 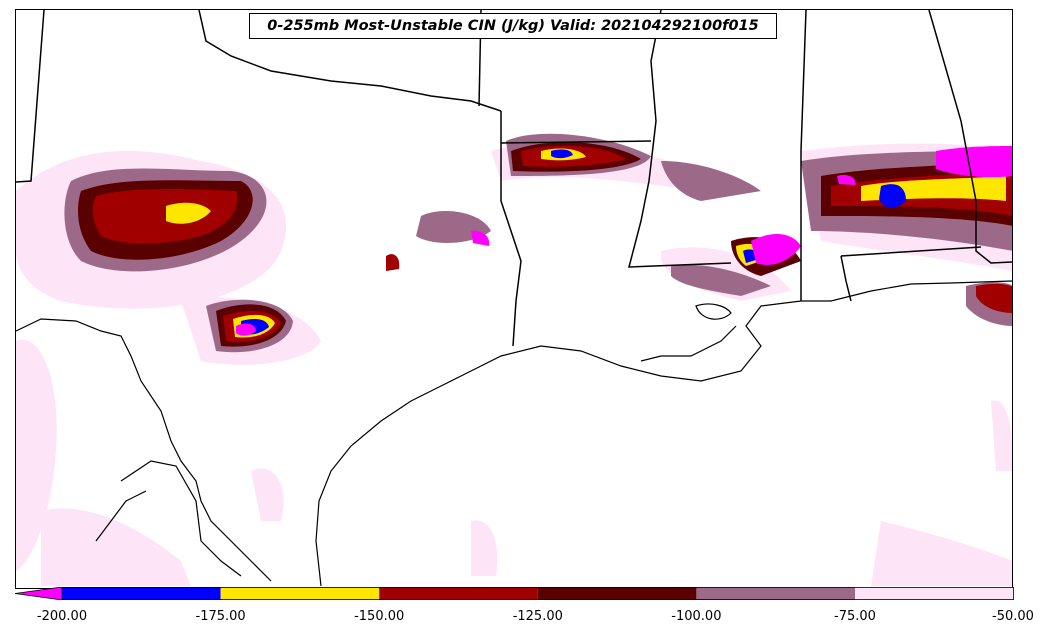 I want to click on colorbar-tick-label: -50.00, so click(x=1013, y=616).